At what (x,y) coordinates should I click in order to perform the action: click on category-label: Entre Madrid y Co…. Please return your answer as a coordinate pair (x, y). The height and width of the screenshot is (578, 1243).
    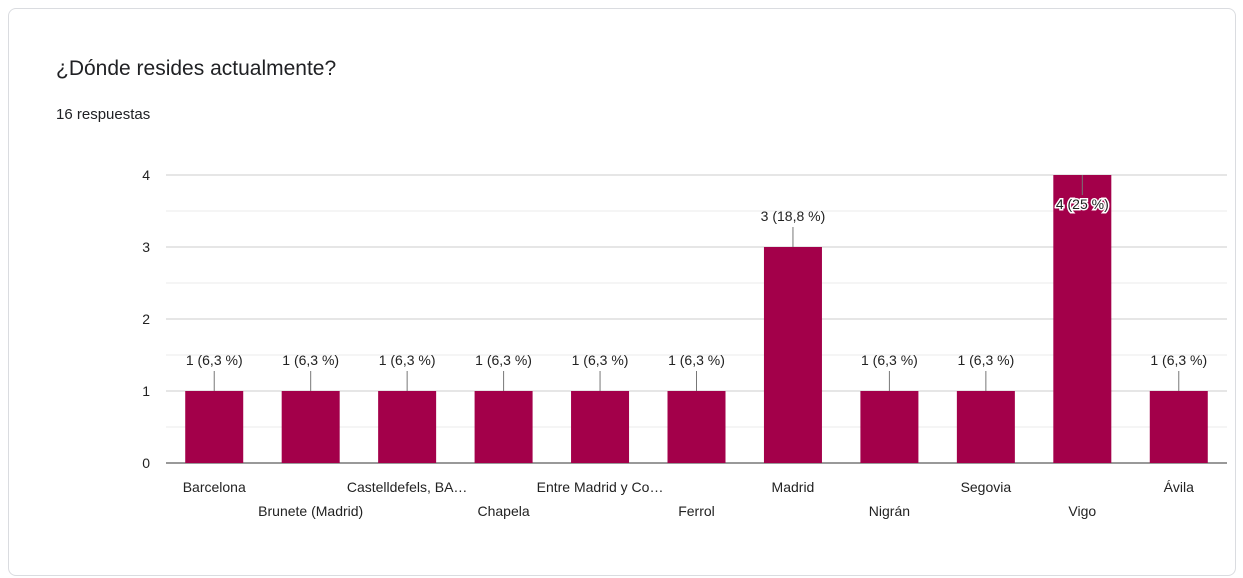
    Looking at the image, I should click on (600, 487).